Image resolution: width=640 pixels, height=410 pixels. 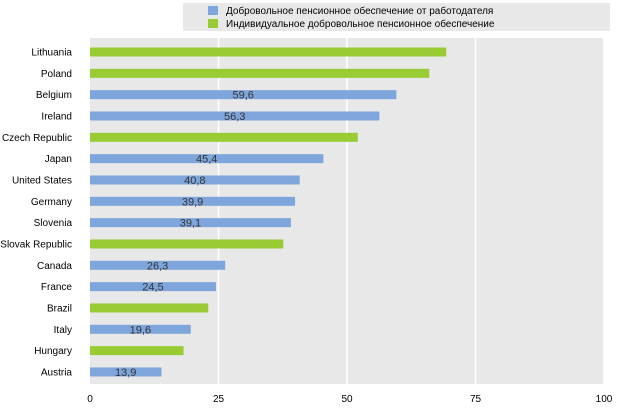 What do you see at coordinates (51, 202) in the screenshot?
I see `category-label: Germany` at bounding box center [51, 202].